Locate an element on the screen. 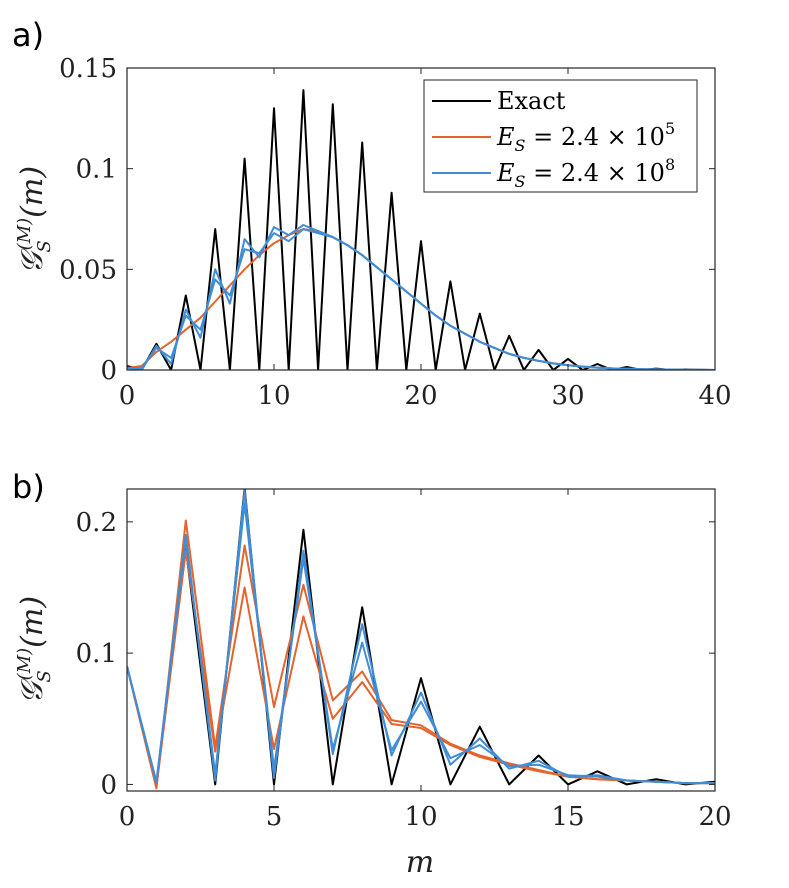 The width and height of the screenshot is (789, 888). xtick-label-1: 5 is located at coordinates (274, 817).